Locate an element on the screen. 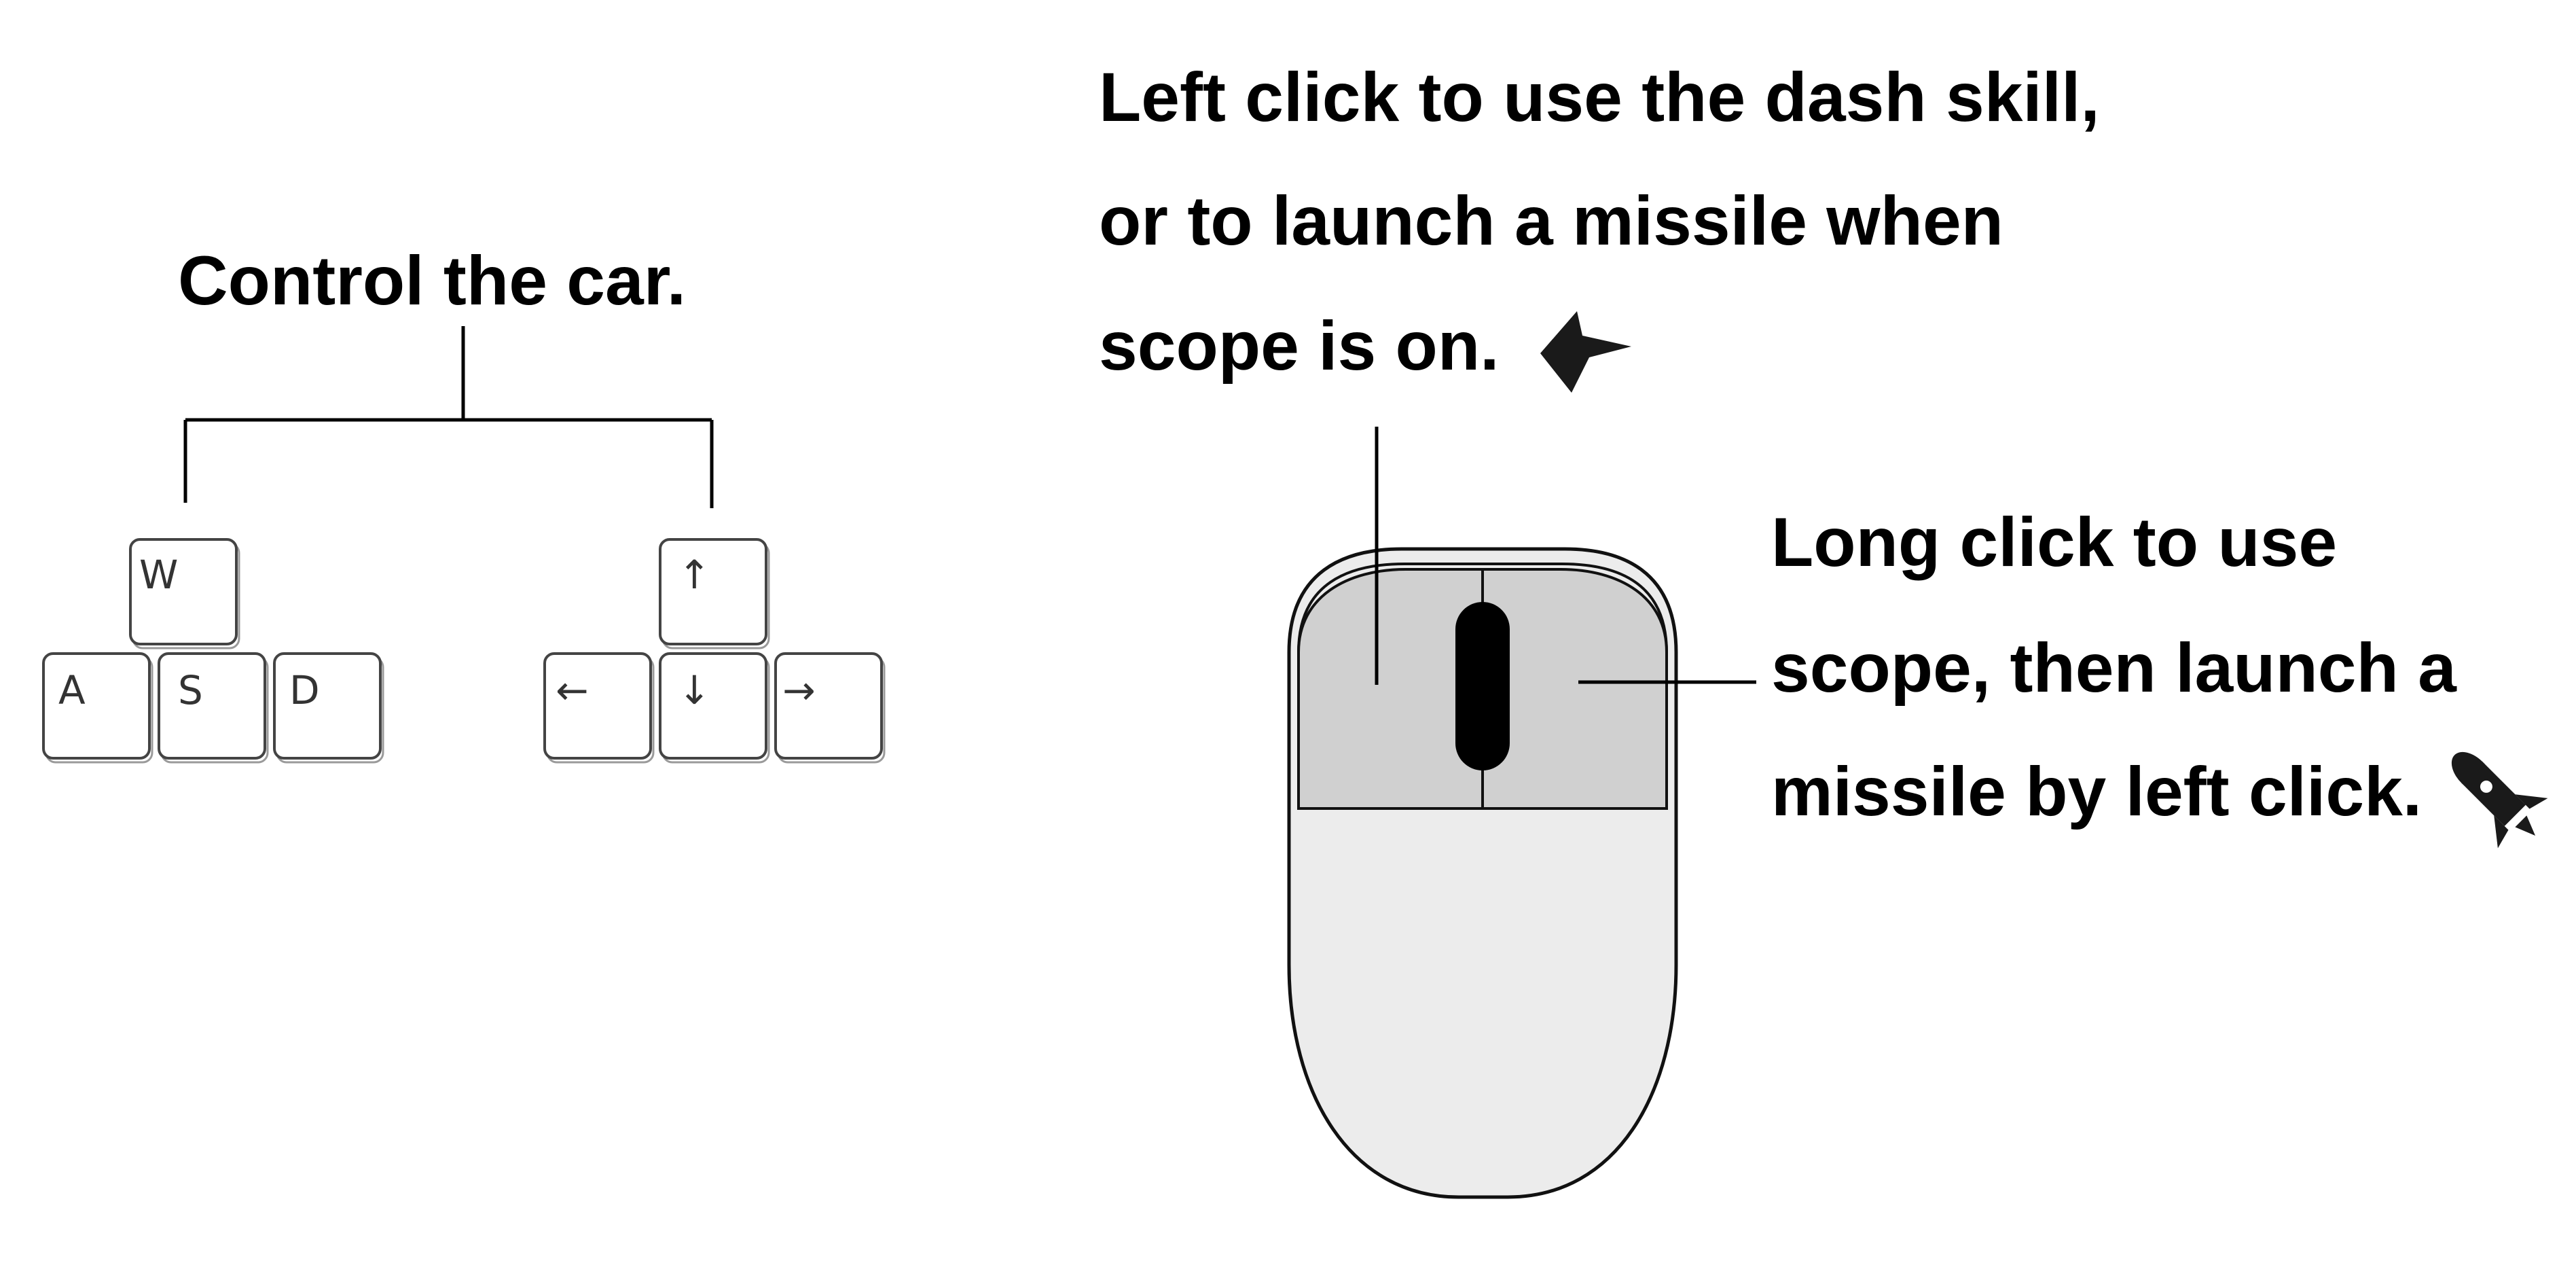 Image resolution: width=2576 pixels, height=1263 pixels. wasd-keys: W A S D is located at coordinates (213, 651).